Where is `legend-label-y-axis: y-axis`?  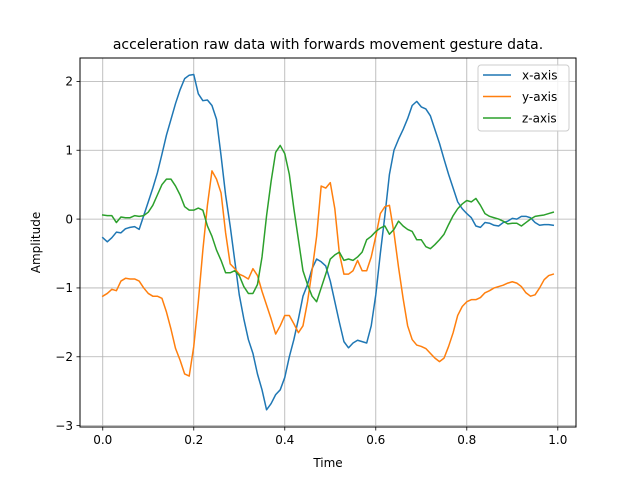 legend-label-y-axis: y-axis is located at coordinates (539, 97).